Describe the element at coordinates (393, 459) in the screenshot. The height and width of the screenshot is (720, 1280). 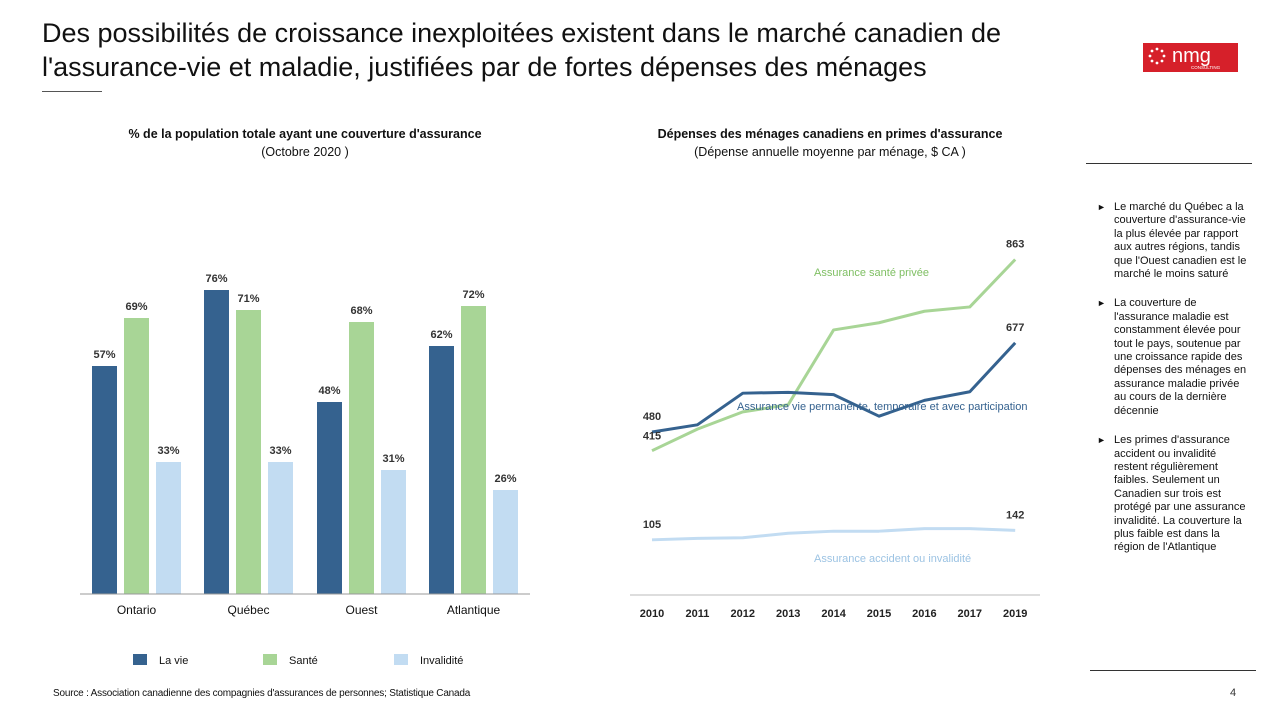
I see `bar-value-label: 31%` at that location.